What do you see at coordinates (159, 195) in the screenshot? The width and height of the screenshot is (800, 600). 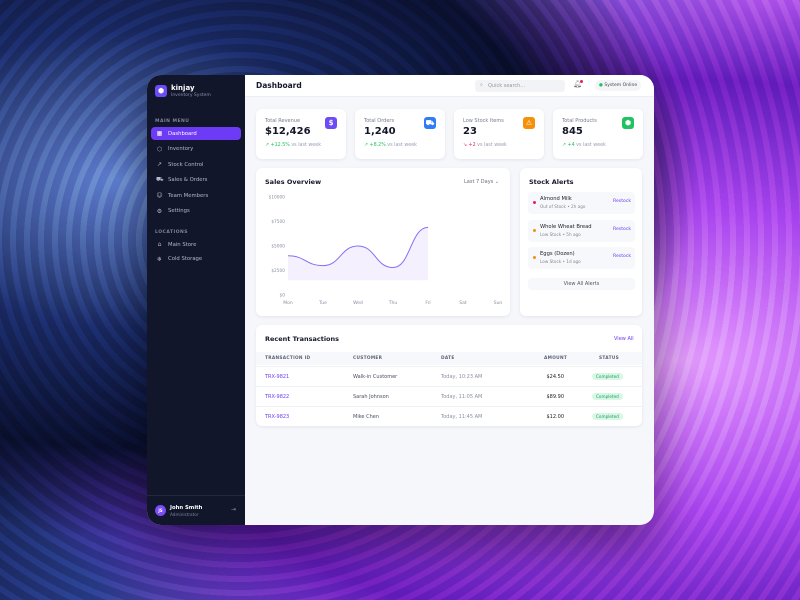 I see `users-icon: ☺` at bounding box center [159, 195].